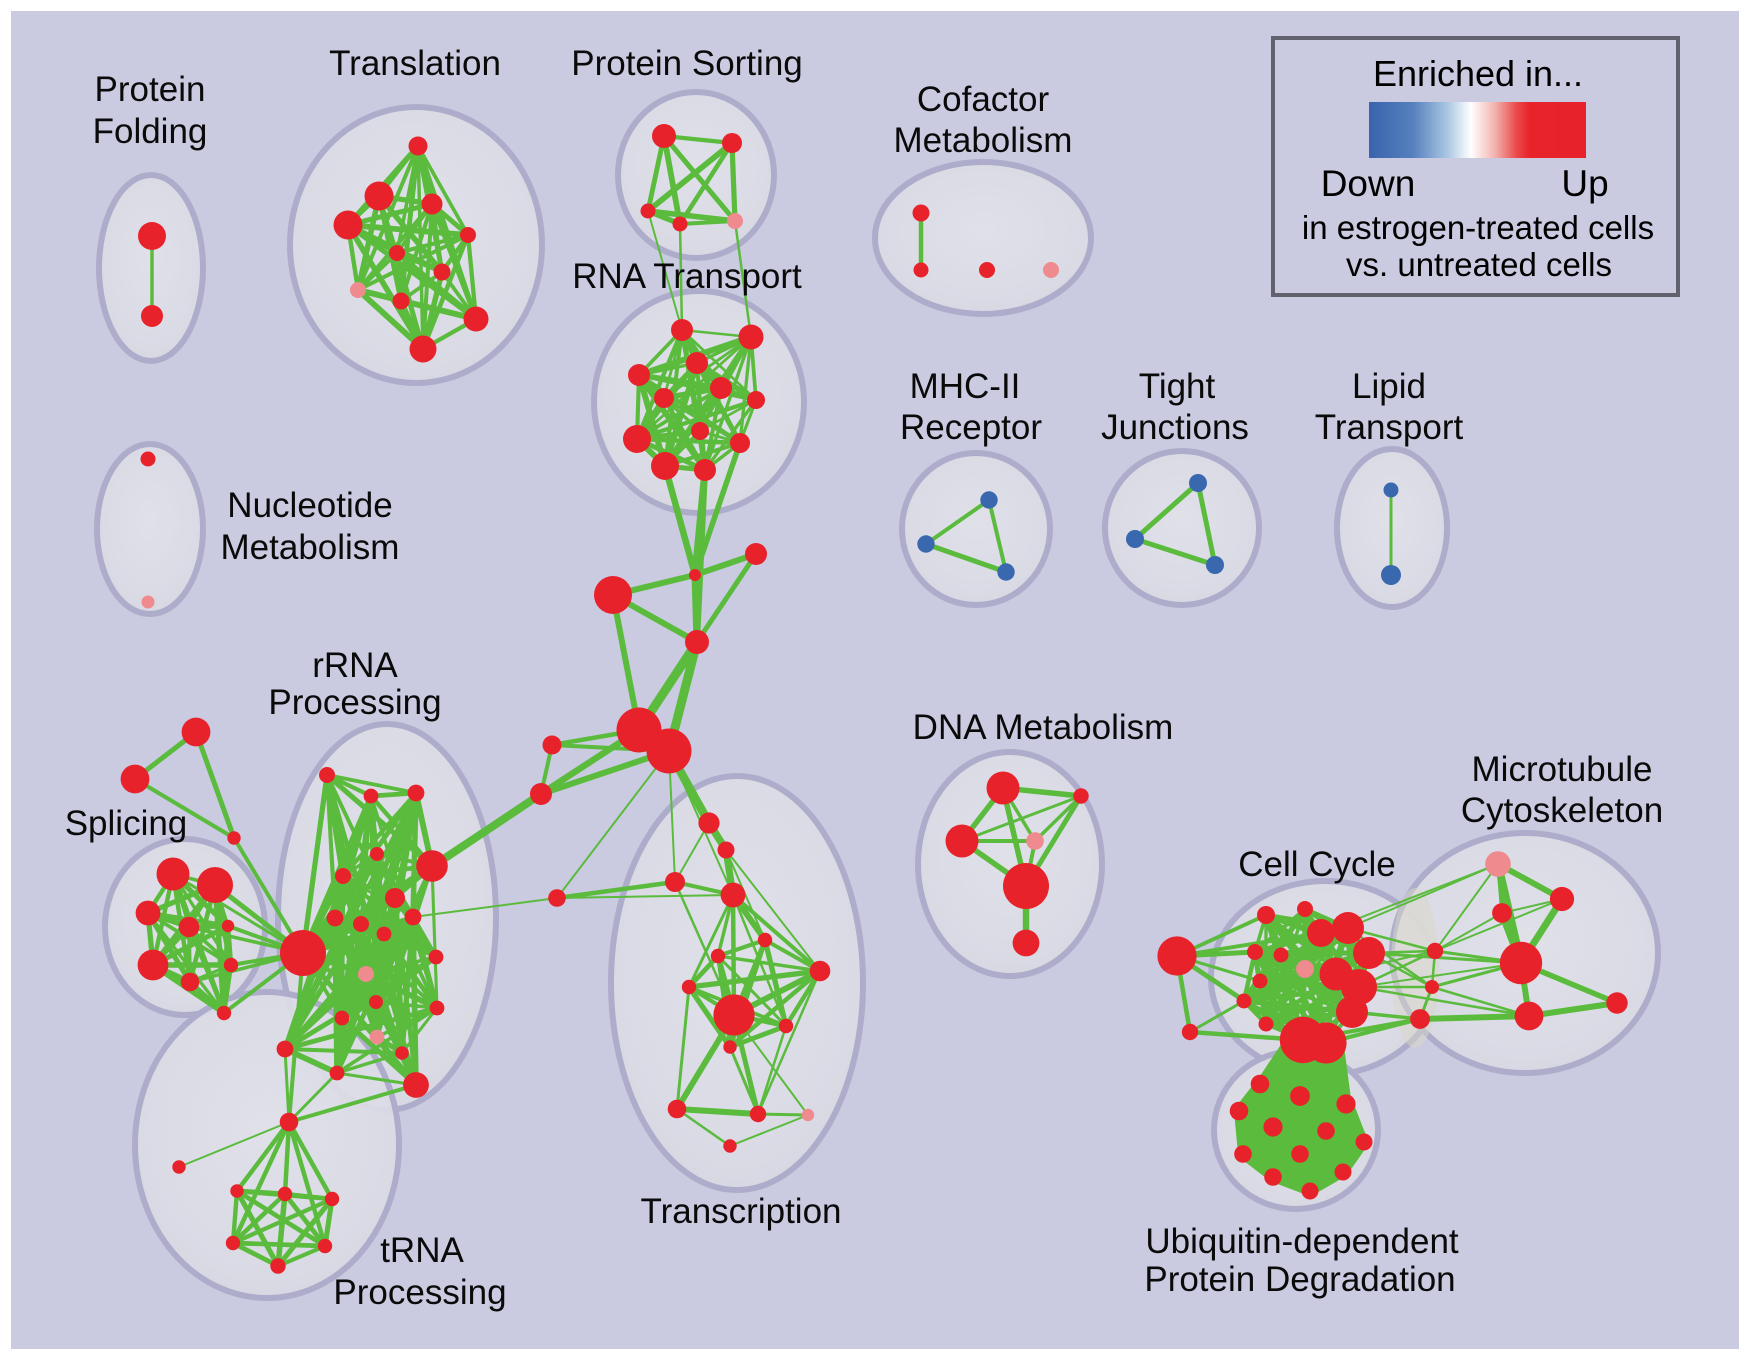 The image size is (1750, 1365). Describe the element at coordinates (422, 1250) in the screenshot. I see `svg-text: tRNA` at that location.